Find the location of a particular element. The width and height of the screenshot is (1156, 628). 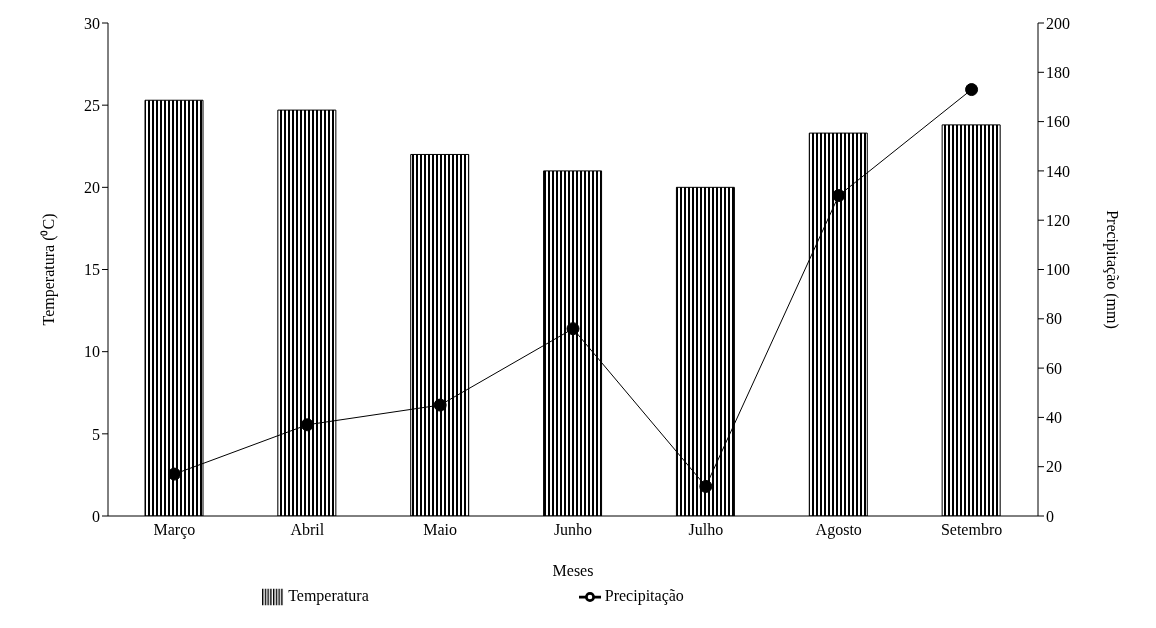

y-tick-label: 30 is located at coordinates (92, 23).